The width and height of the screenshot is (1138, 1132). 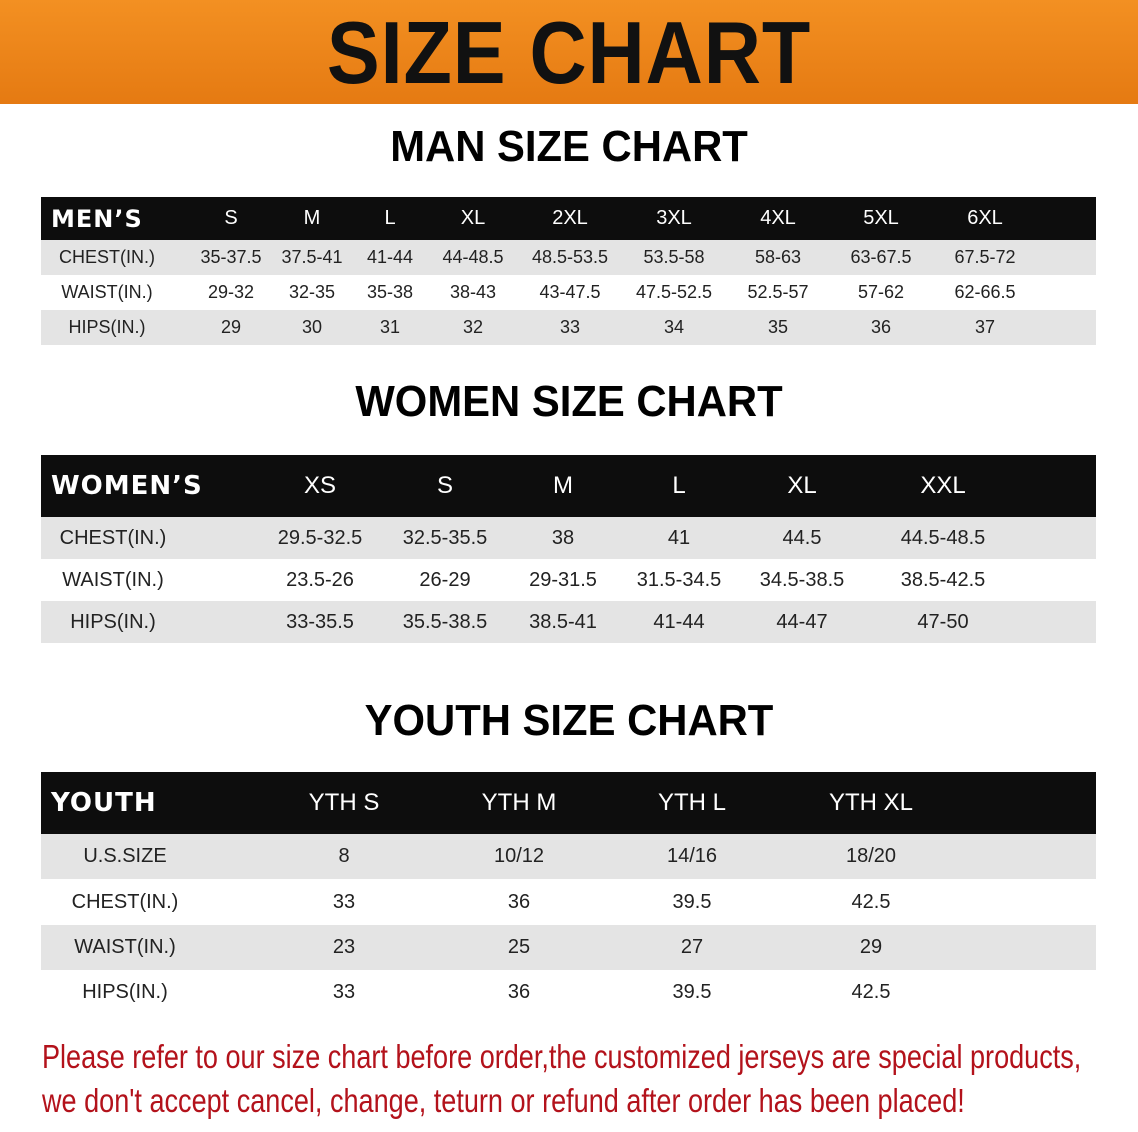 What do you see at coordinates (943, 579) in the screenshot?
I see `size-value: 38.5-42.5` at bounding box center [943, 579].